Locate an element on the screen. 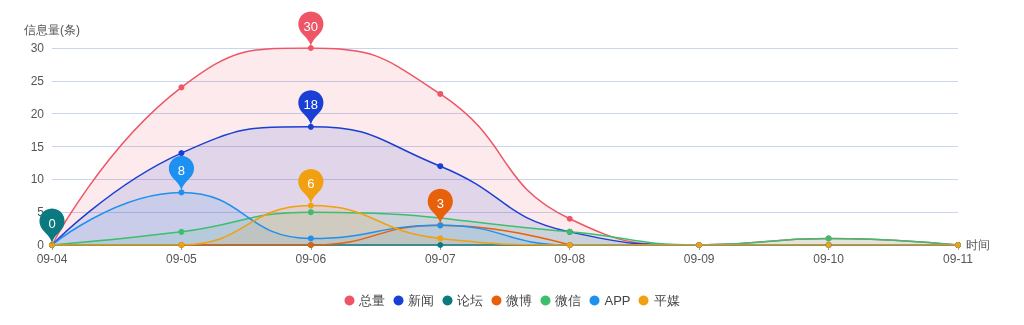 The image size is (1024, 325). y-tick-label: 20 is located at coordinates (37, 113).